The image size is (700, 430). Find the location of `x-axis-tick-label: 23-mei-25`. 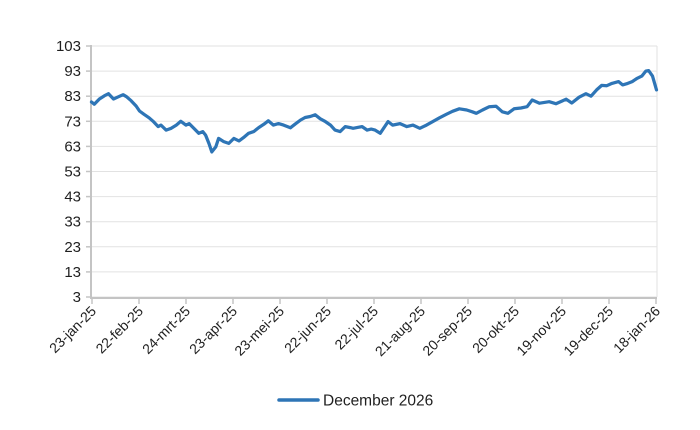

x-axis-tick-label: 23-mei-25 is located at coordinates (259, 331).